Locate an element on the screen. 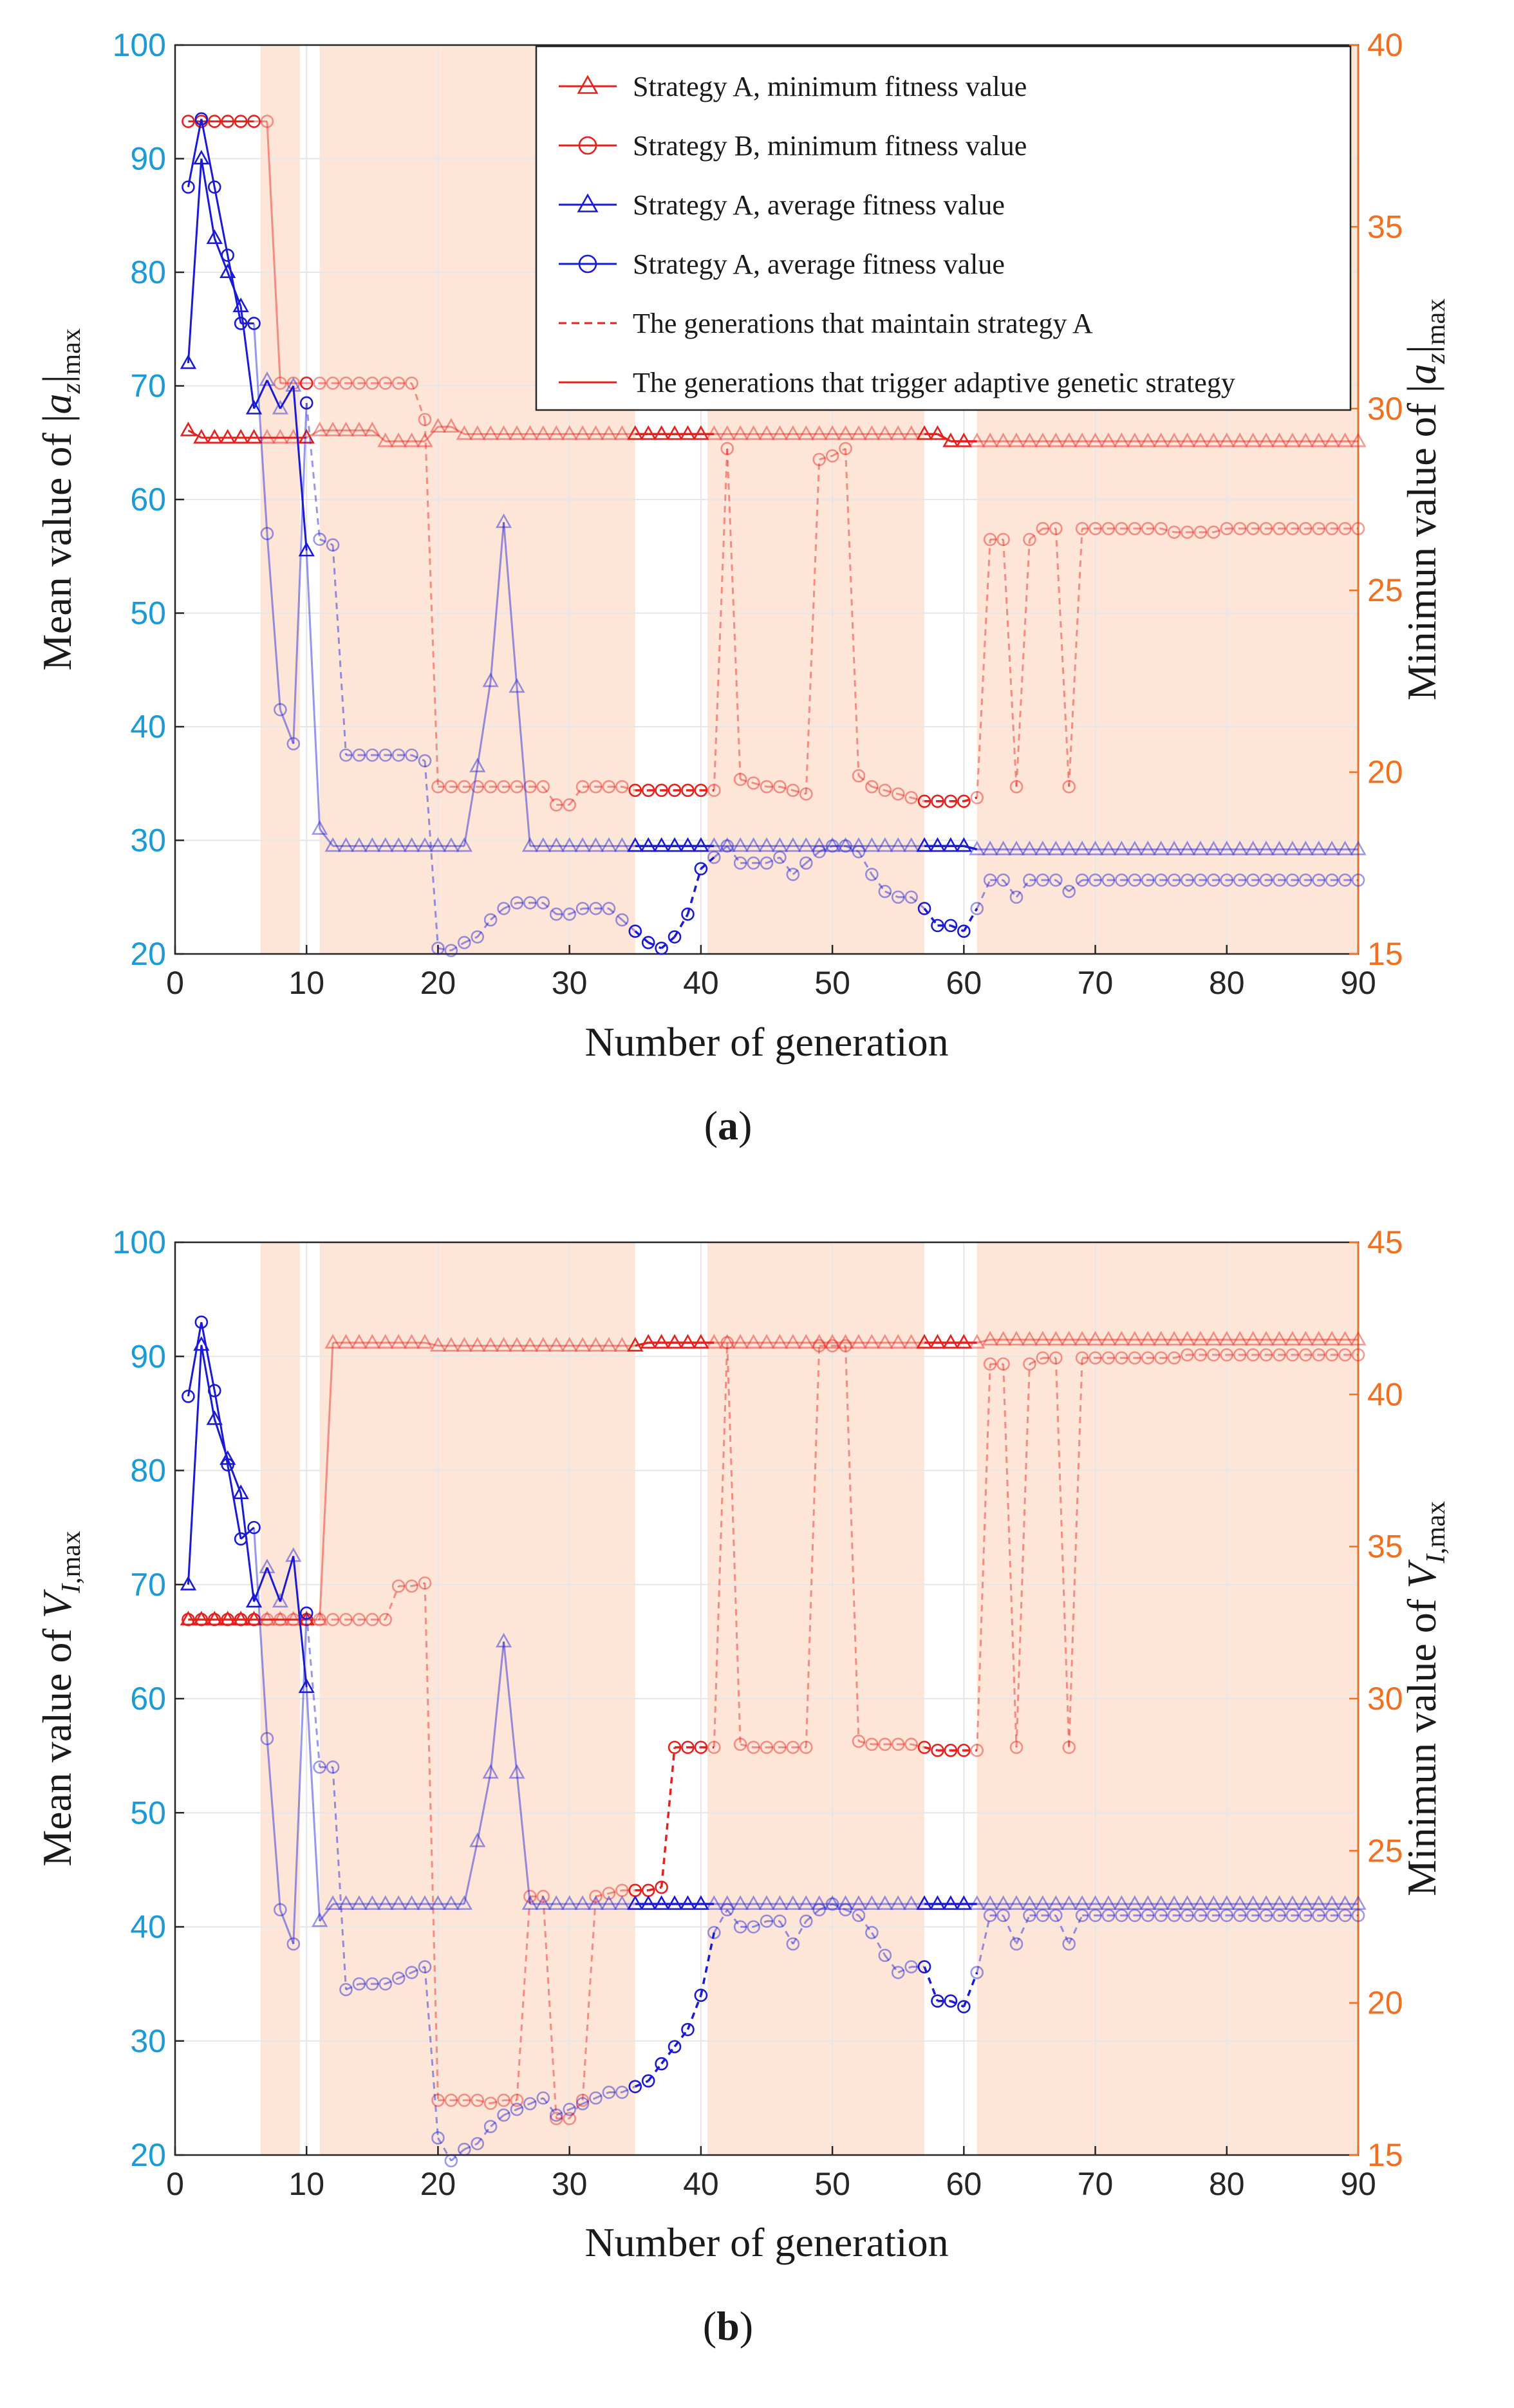 Image resolution: width=1514 pixels, height=2408 pixels. right-y-tick-label: 20 is located at coordinates (1385, 772).